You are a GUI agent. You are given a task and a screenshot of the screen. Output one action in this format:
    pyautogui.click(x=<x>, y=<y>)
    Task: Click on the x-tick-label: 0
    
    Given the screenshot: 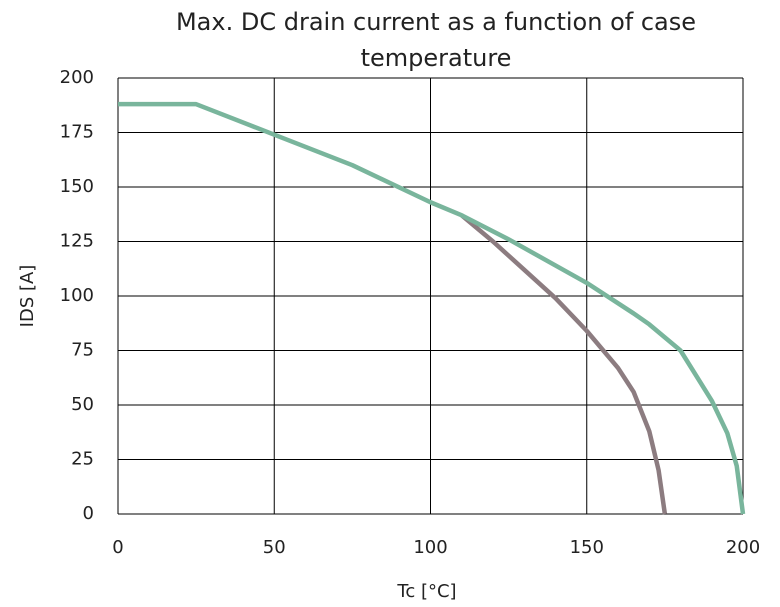 What is the action you would take?
    pyautogui.click(x=117, y=547)
    